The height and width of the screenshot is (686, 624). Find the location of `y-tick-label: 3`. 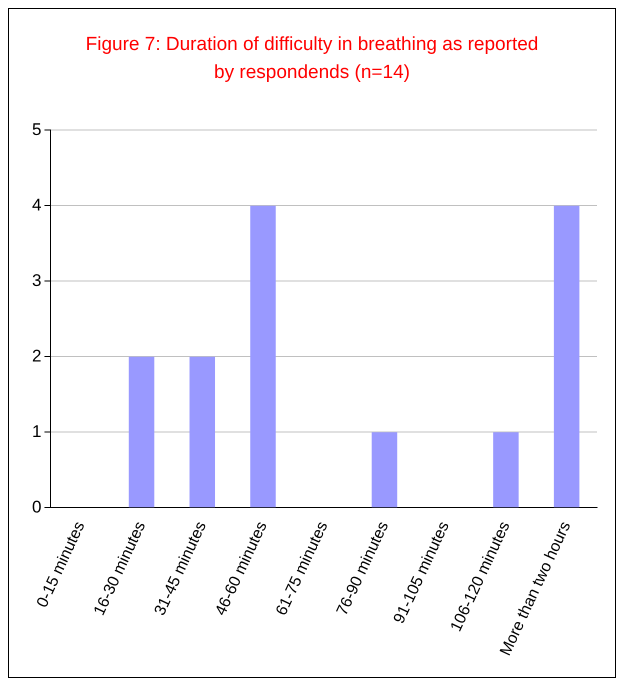

y-tick-label: 3 is located at coordinates (37, 280).